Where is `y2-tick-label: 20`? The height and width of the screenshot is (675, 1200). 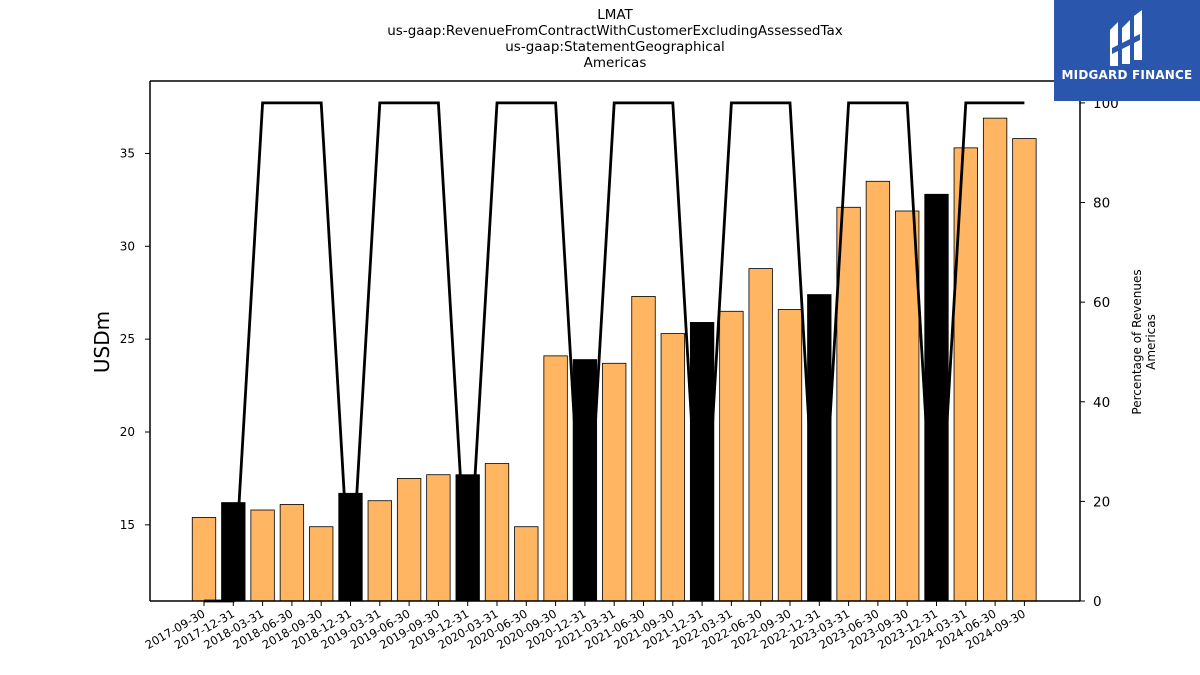
y2-tick-label: 20 is located at coordinates (1101, 502).